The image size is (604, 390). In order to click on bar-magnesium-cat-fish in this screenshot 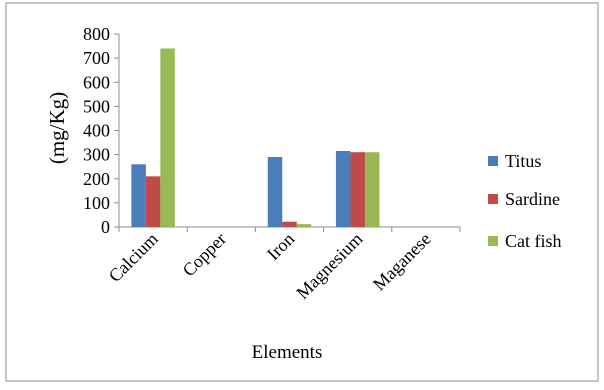, I will do `click(372, 189)`.